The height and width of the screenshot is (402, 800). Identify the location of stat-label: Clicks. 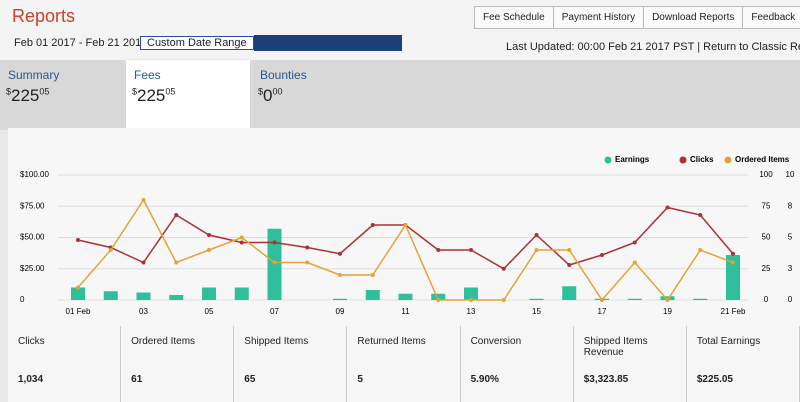
(31, 341).